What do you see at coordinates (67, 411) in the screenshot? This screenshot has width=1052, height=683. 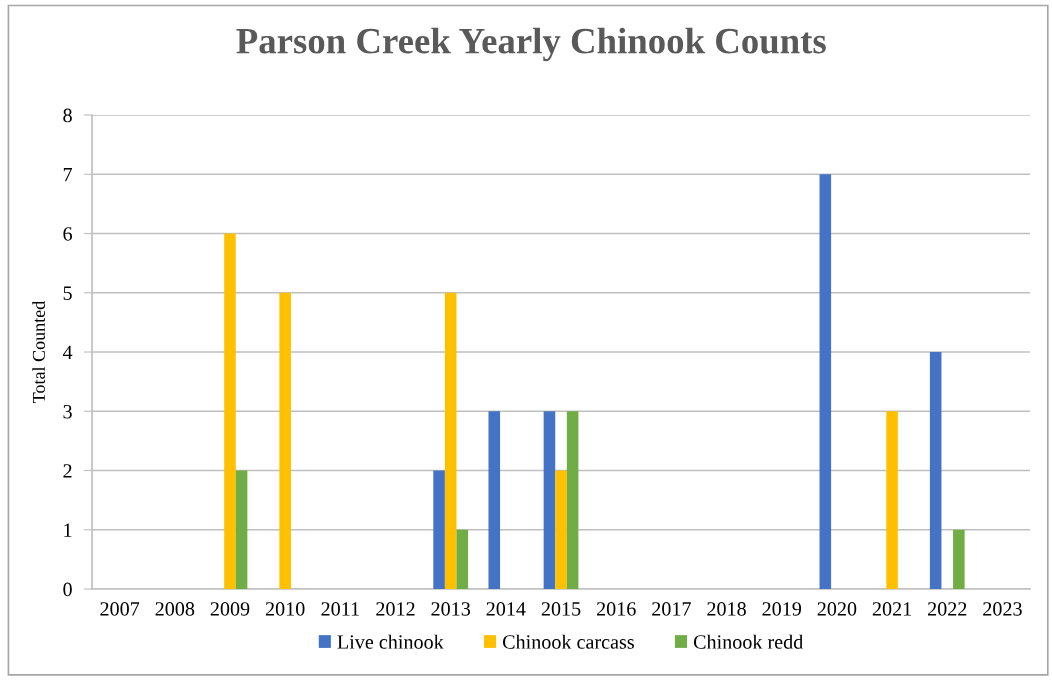 I see `y-tick-label: 3` at bounding box center [67, 411].